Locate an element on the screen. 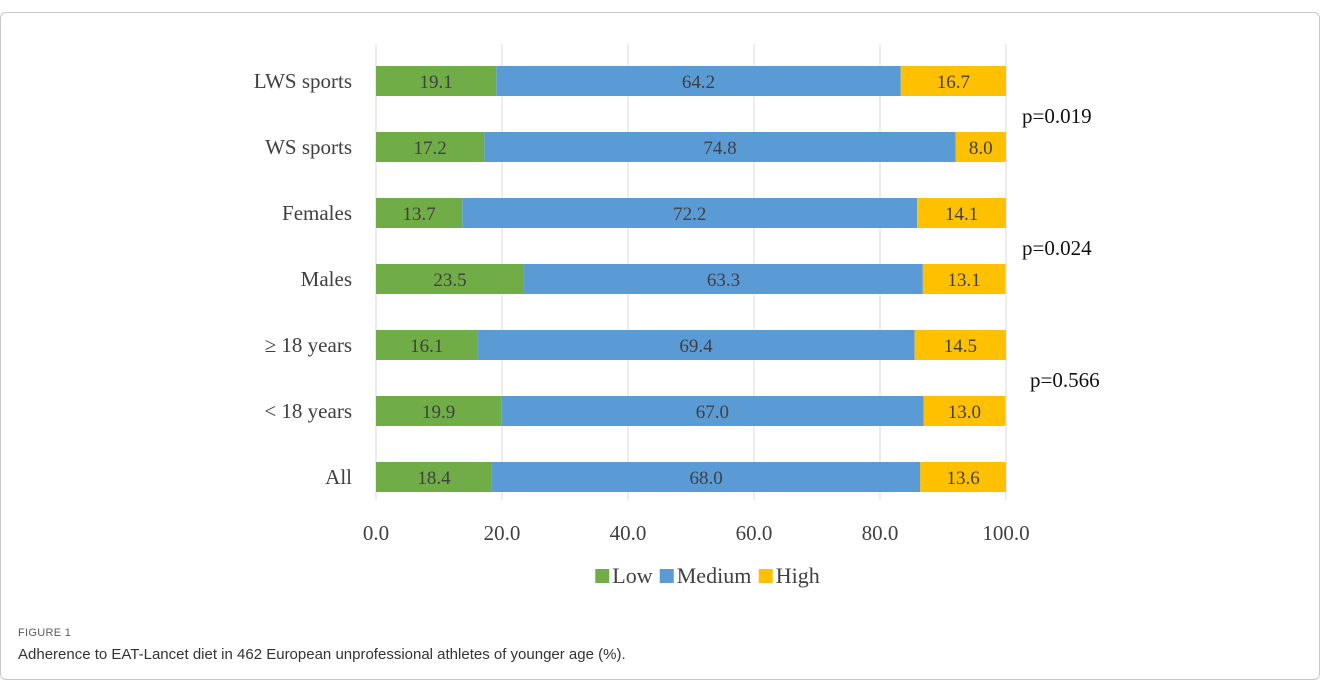 This screenshot has width=1322, height=688. data-label: 69.4 is located at coordinates (696, 346).